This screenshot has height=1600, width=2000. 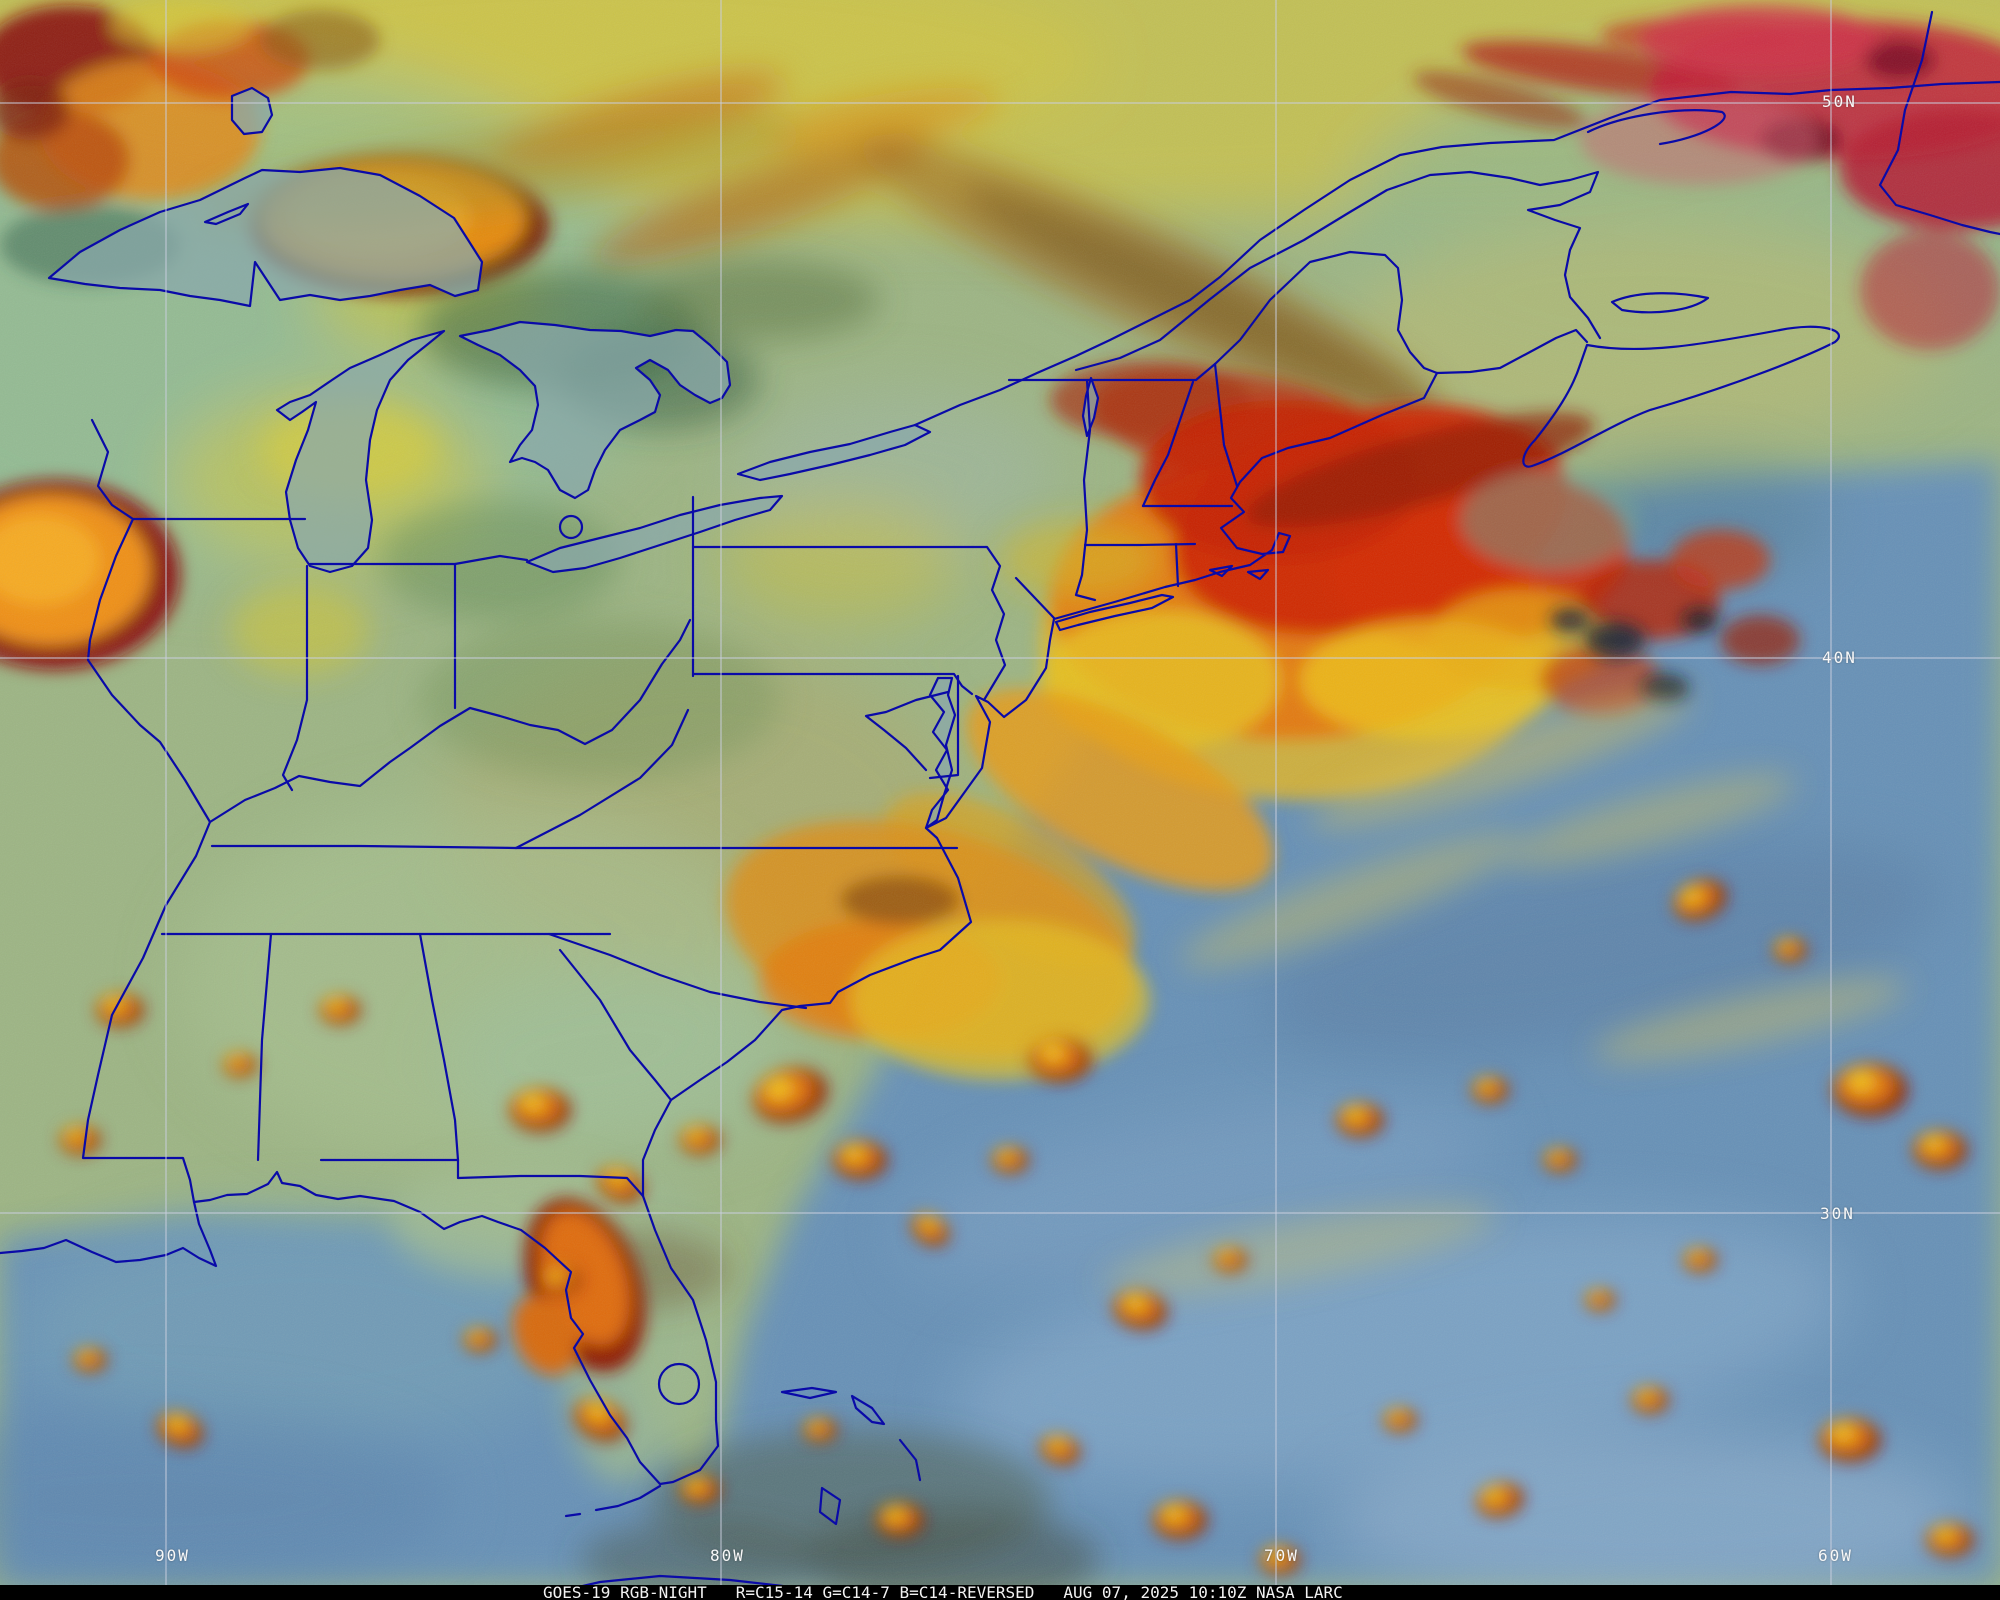 I want to click on state-line-ct-ri, so click(x=1177, y=565).